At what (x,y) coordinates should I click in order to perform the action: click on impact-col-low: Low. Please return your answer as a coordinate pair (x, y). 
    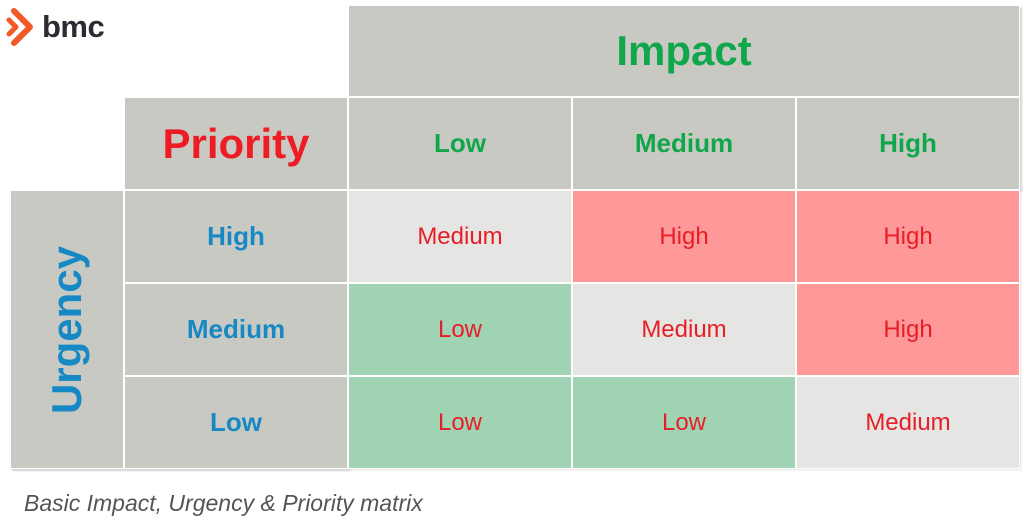
    Looking at the image, I should click on (460, 143).